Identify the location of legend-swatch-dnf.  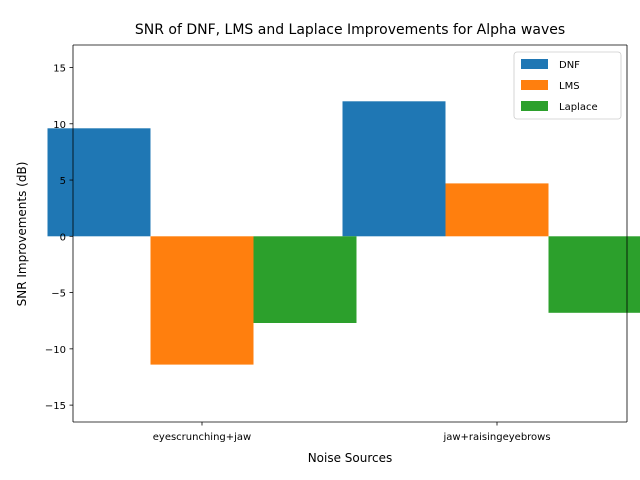
(534, 64).